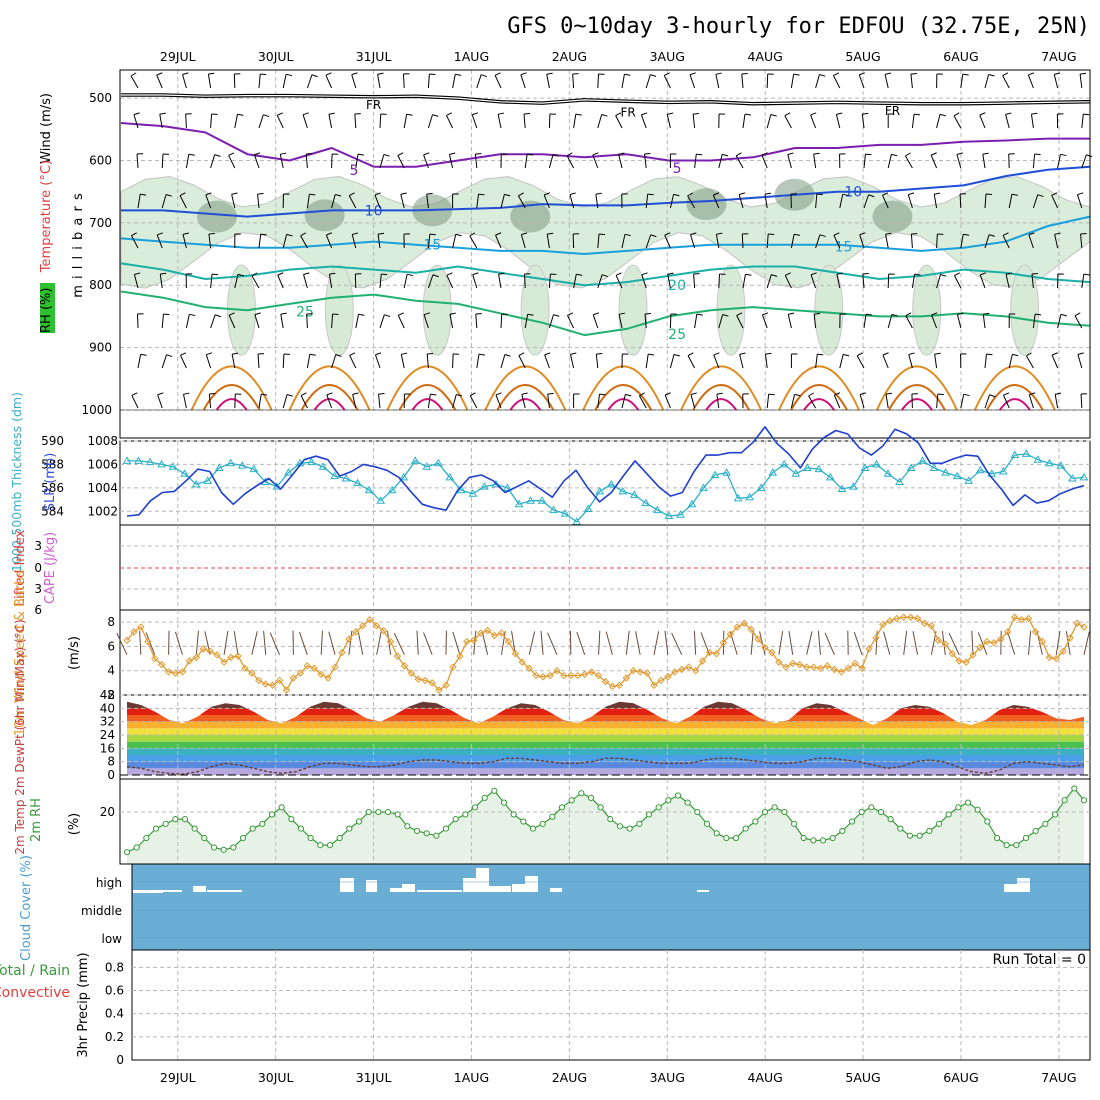 The image size is (1100, 1100). I want to click on pressure-tick-label: 900, so click(100, 348).